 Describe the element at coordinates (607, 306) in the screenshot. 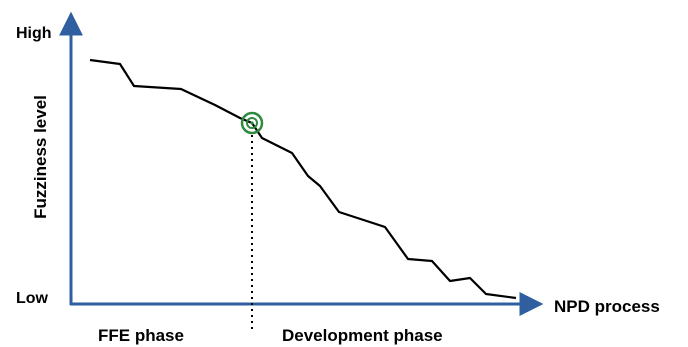

I see `x-axis-title: NPD process` at that location.